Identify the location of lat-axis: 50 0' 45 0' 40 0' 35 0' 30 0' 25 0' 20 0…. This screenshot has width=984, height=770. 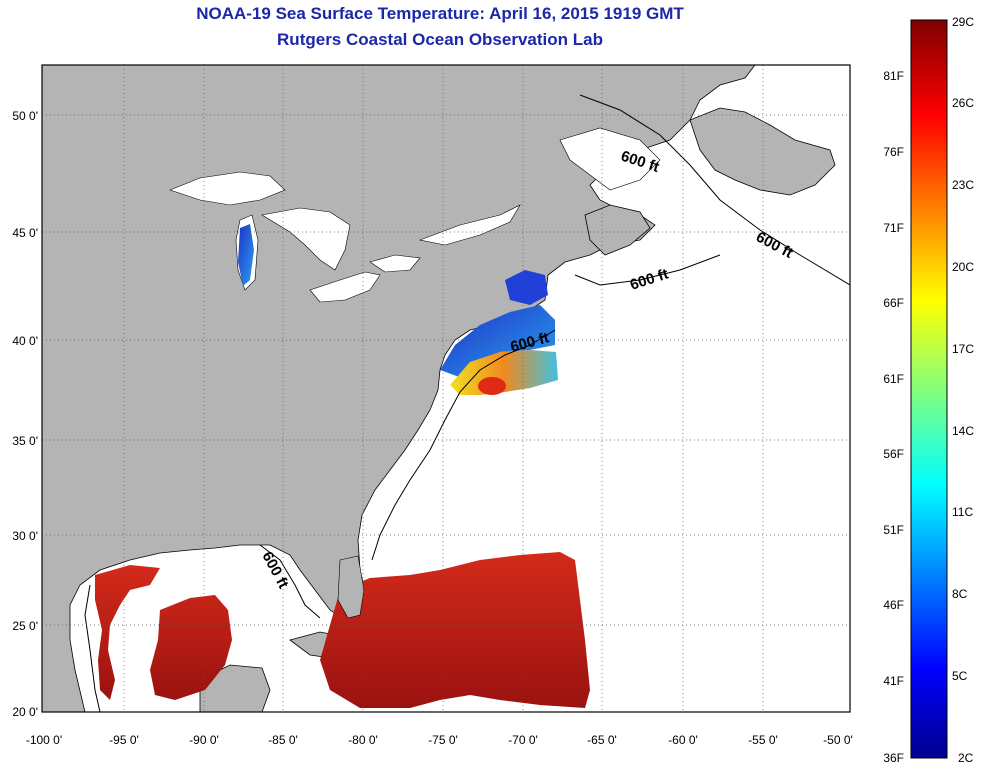
(25, 414).